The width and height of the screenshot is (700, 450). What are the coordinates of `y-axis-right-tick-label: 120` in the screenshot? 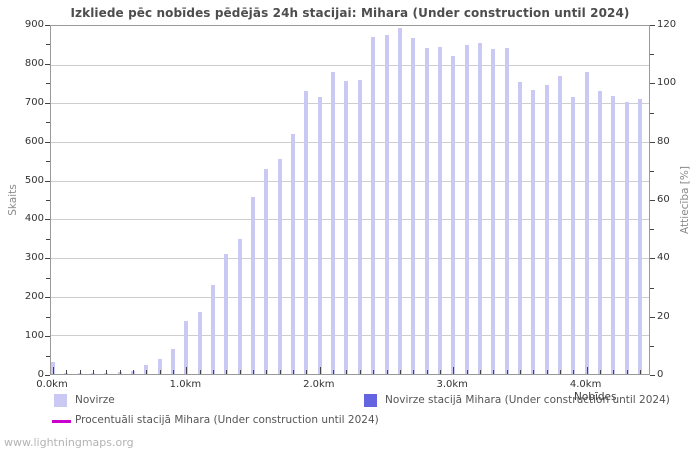 It's located at (667, 24).